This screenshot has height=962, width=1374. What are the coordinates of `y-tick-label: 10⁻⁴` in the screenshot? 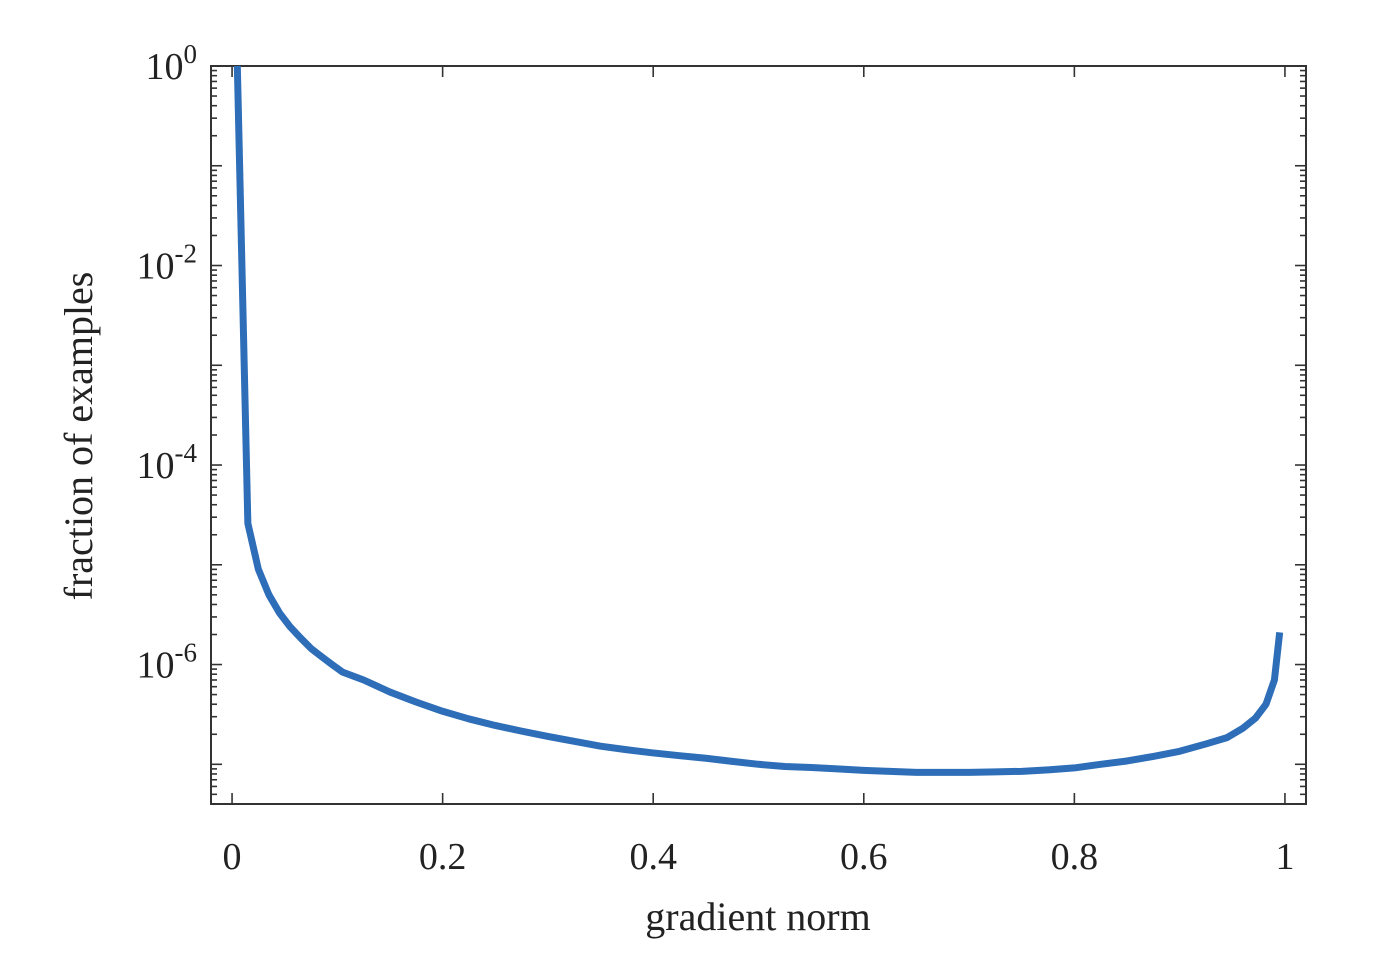 It's located at (167, 462).